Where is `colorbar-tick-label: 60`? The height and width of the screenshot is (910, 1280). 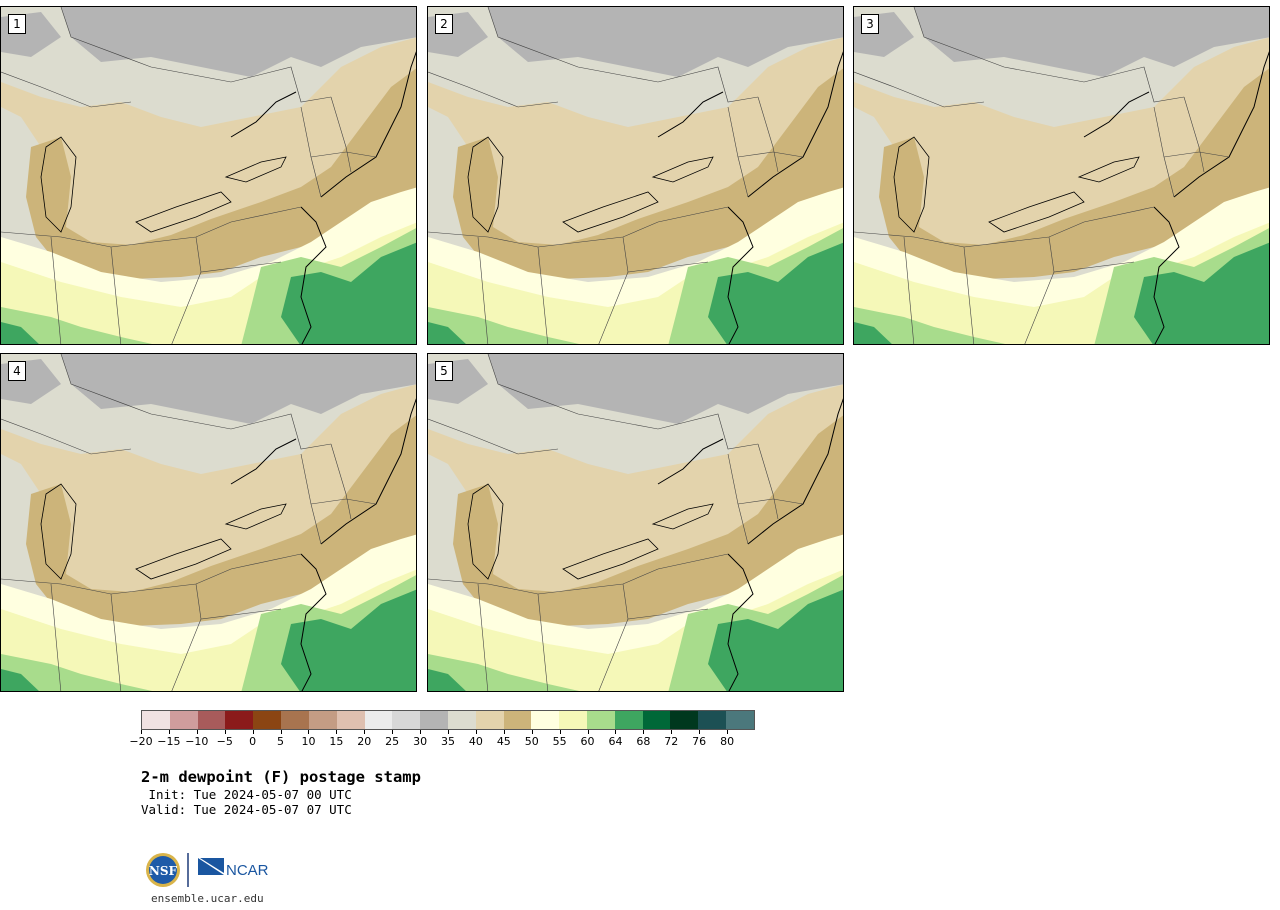 colorbar-tick-label: 60 is located at coordinates (587, 741).